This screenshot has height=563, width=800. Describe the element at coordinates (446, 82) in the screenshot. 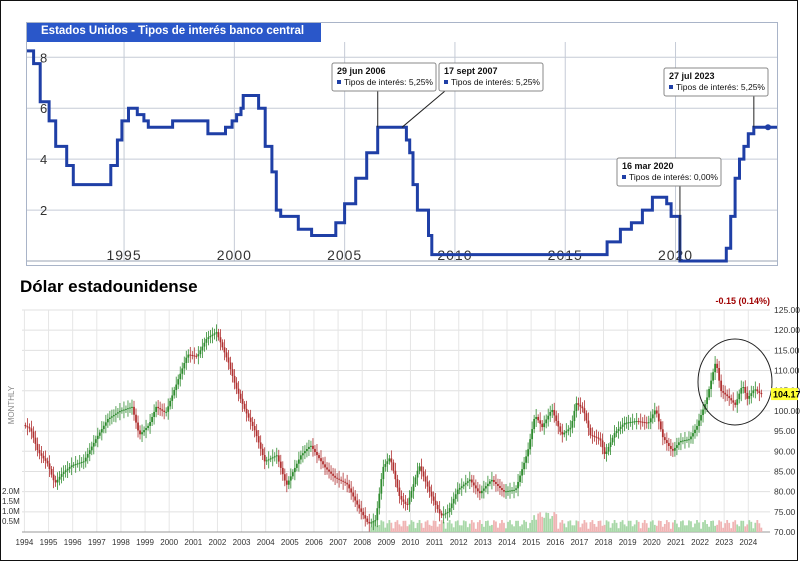

I see `callout-legend-marker` at that location.